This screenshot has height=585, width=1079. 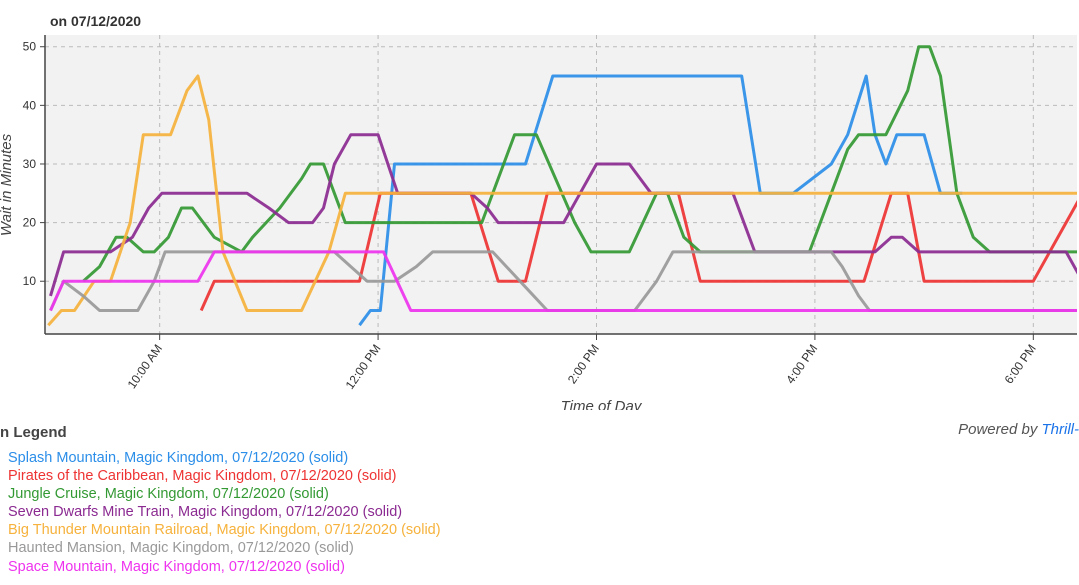 What do you see at coordinates (563, 281) in the screenshot?
I see `series-line-space-mountain` at bounding box center [563, 281].